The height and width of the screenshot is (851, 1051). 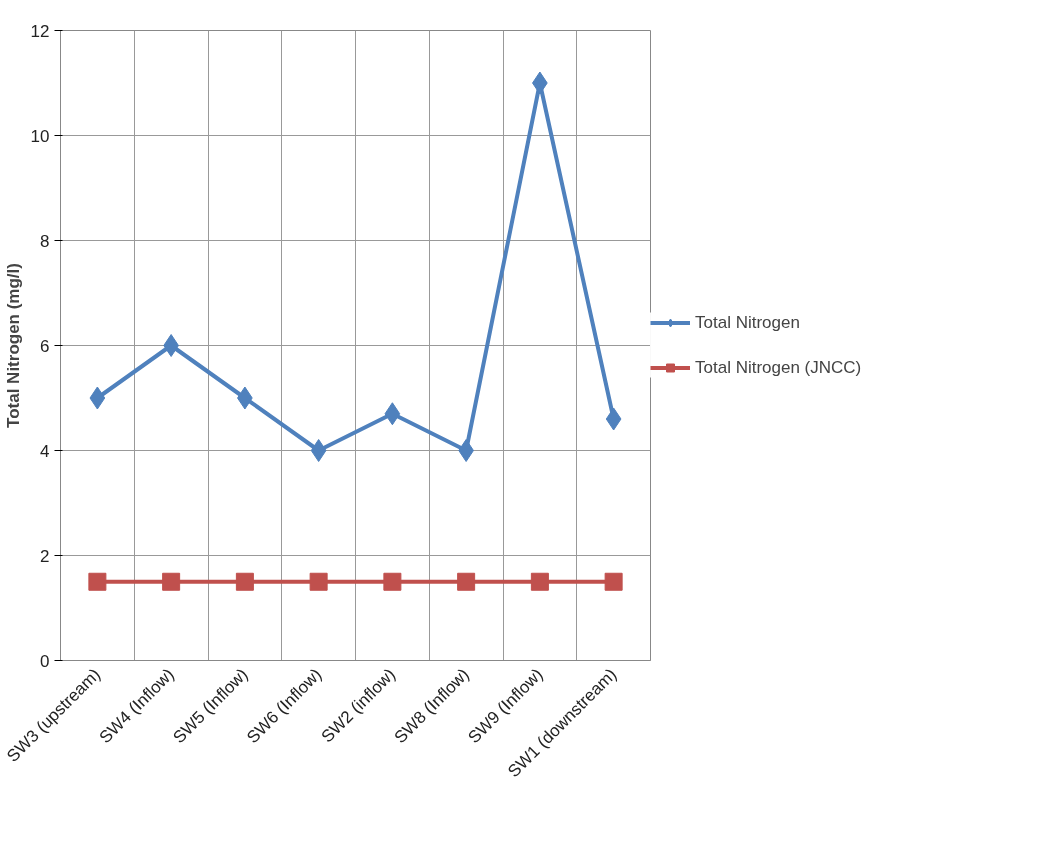 What do you see at coordinates (40, 136) in the screenshot?
I see `y-tick-label: 10` at bounding box center [40, 136].